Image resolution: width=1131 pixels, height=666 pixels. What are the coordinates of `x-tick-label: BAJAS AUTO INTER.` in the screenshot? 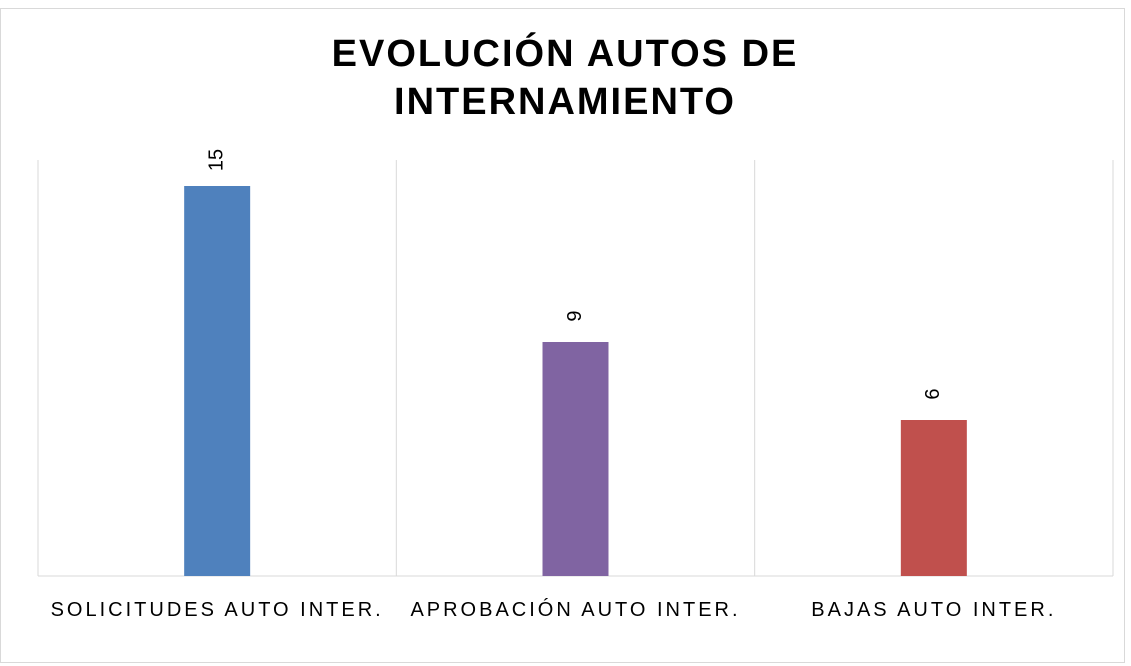 It's located at (934, 610).